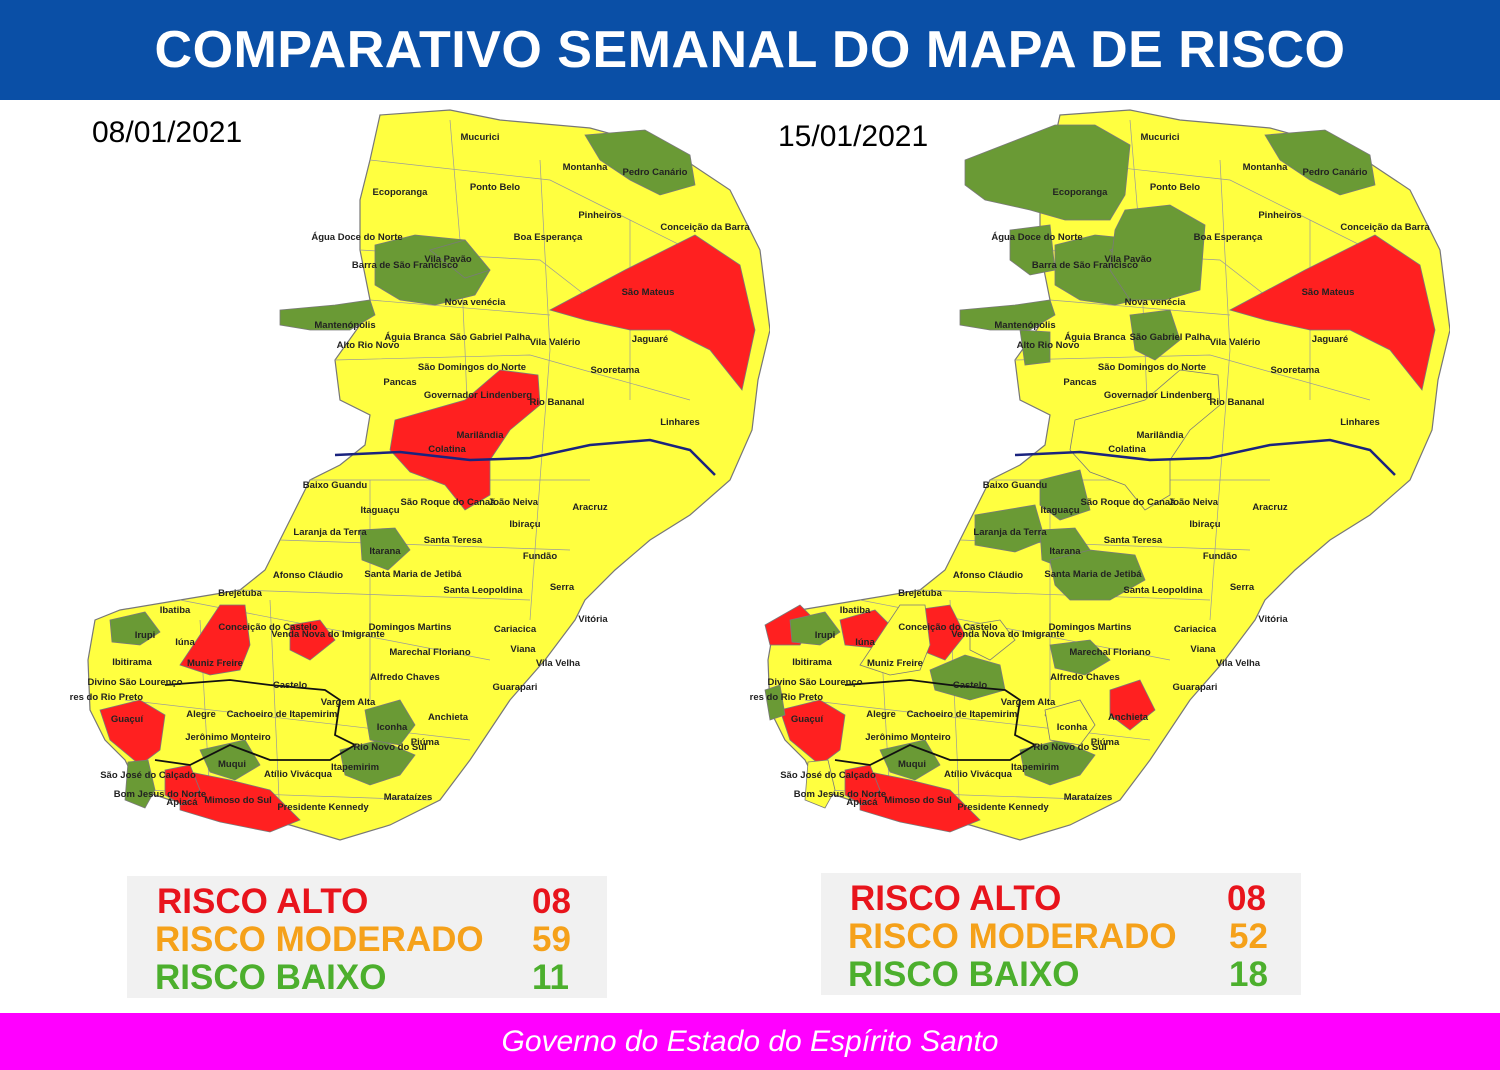 The image size is (1500, 1070). I want to click on label-alfredo-chaves-right: Alfredo Chaves, so click(1085, 677).